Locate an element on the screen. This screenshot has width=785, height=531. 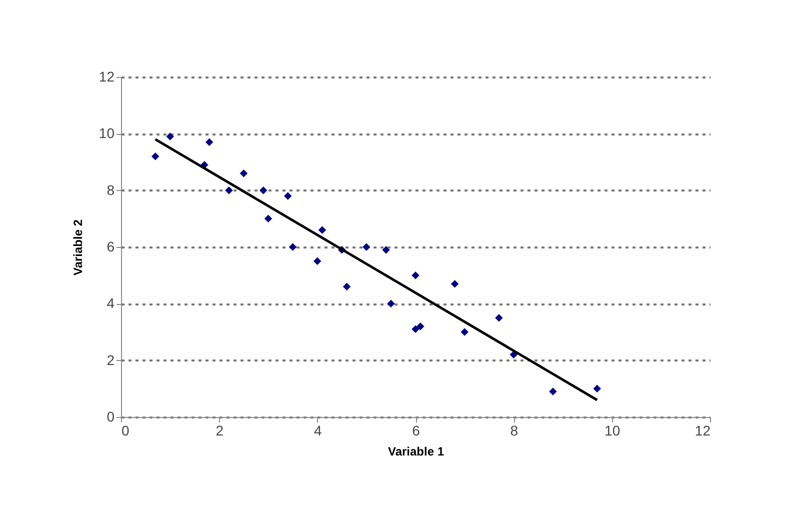
x-tick-label: 0 is located at coordinates (126, 430).